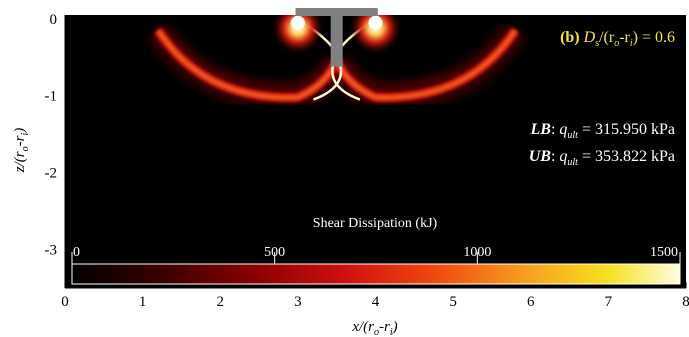  Describe the element at coordinates (376, 302) in the screenshot. I see `x-tick-label: 4` at that location.